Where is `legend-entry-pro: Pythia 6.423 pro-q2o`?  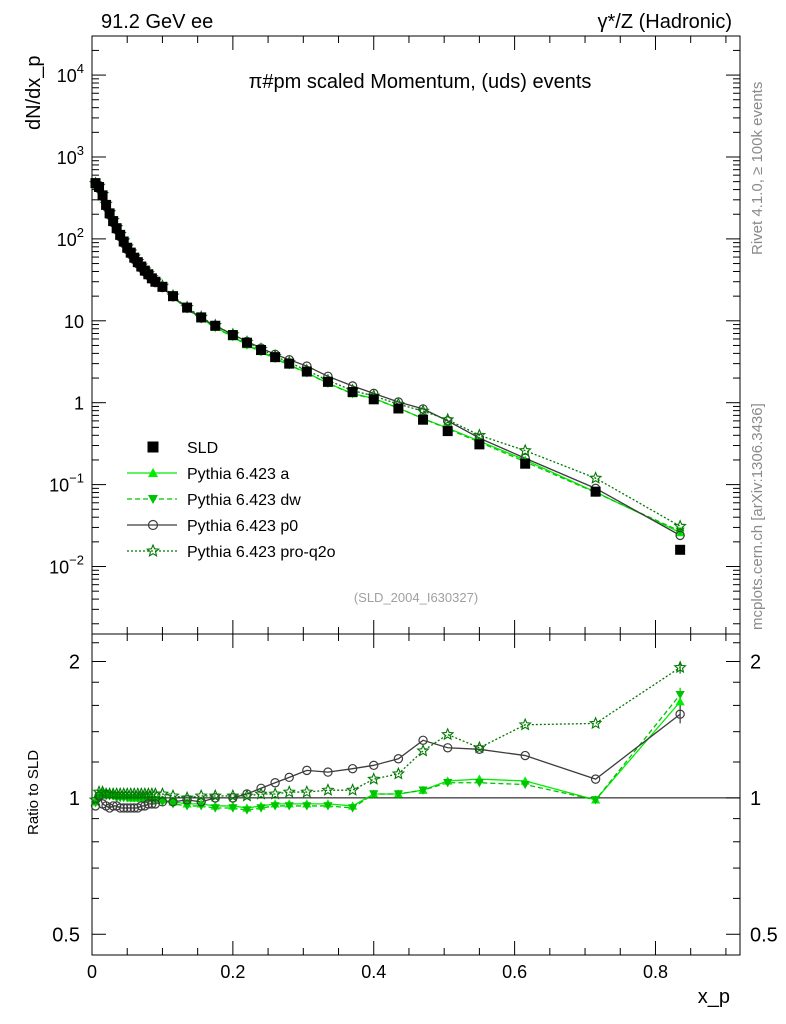 legend-entry-pro: Pythia 6.423 pro-q2o is located at coordinates (231, 552).